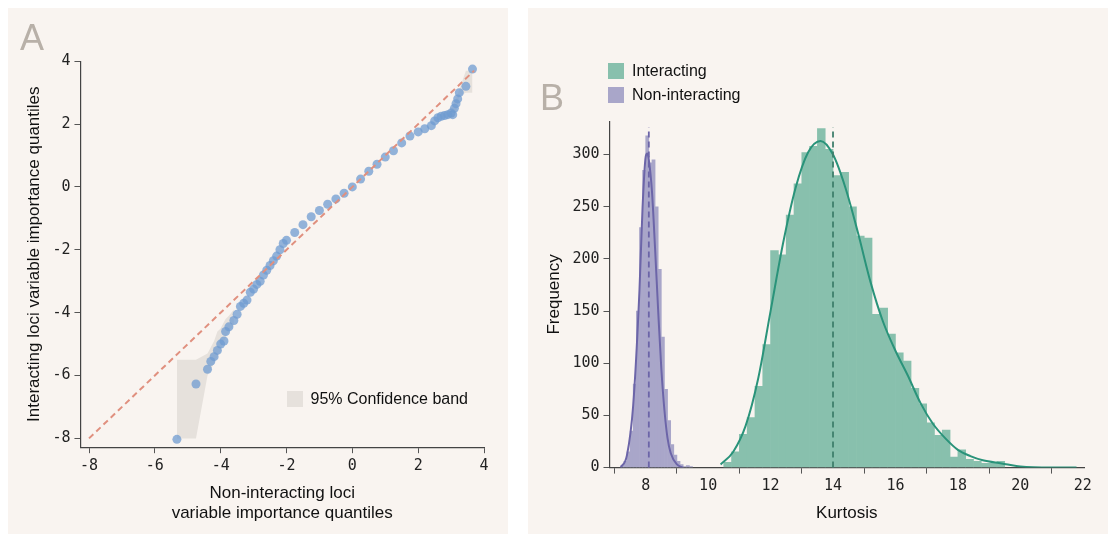 This screenshot has width=1118, height=542. Describe the element at coordinates (586, 309) in the screenshot. I see `y-tick-label: 150` at that location.